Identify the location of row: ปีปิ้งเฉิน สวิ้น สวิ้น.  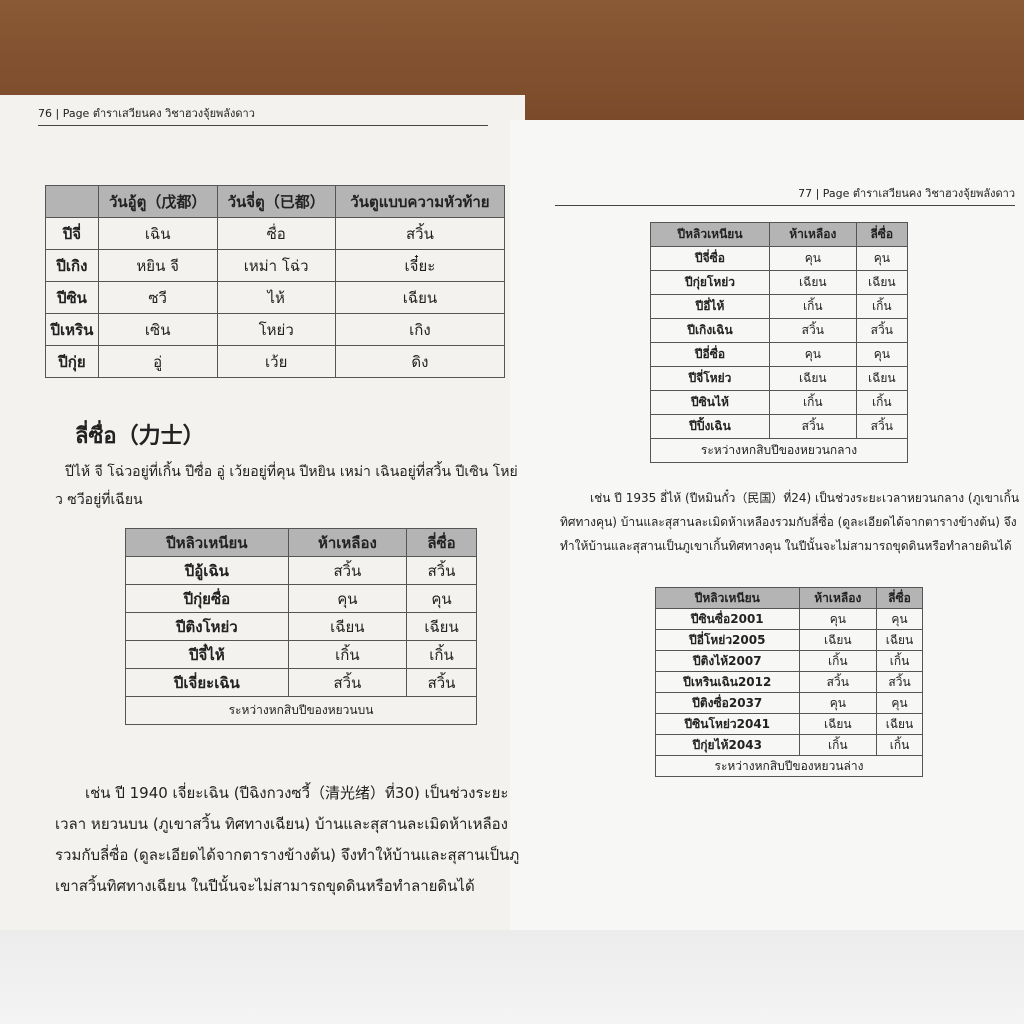
(779, 426).